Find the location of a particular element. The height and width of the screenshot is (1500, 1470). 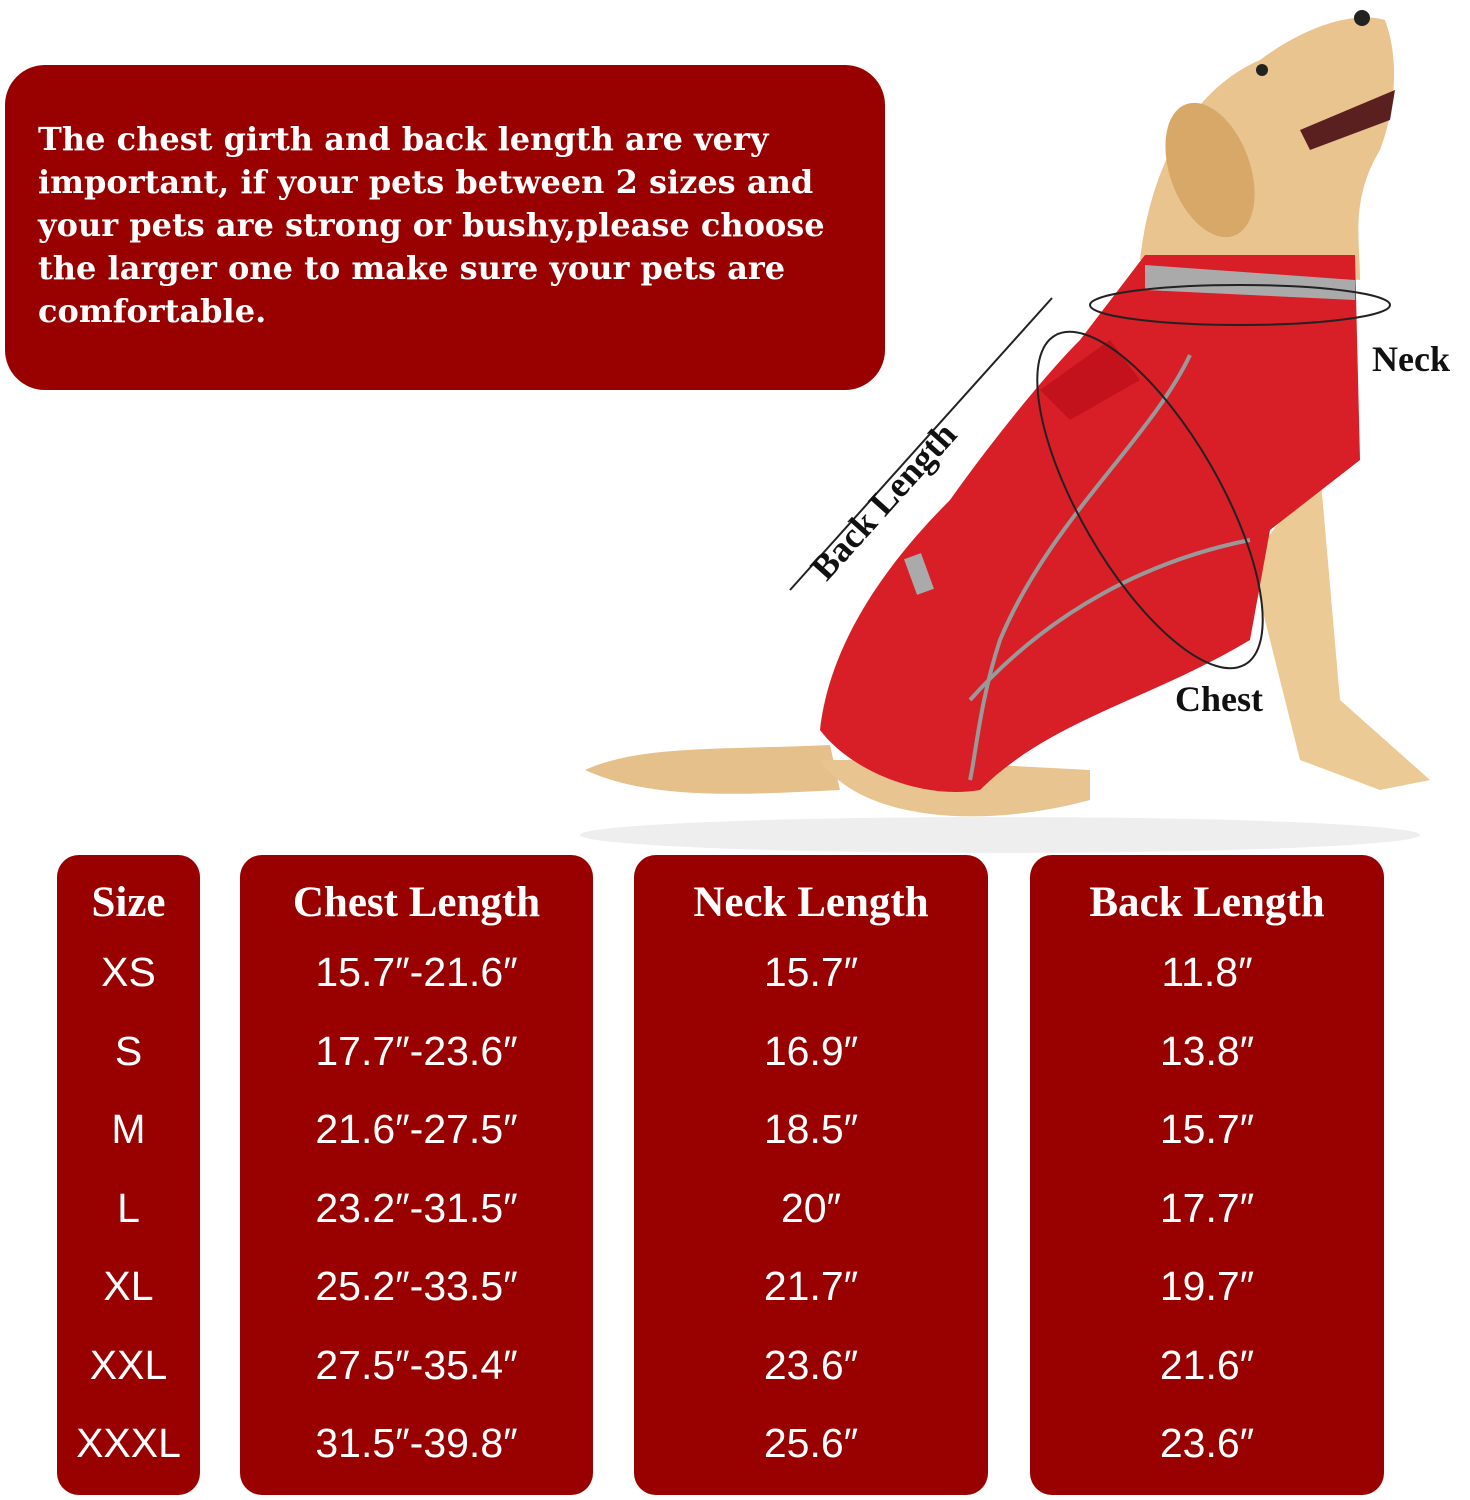

neck-cell: 15.7″ is located at coordinates (811, 972).